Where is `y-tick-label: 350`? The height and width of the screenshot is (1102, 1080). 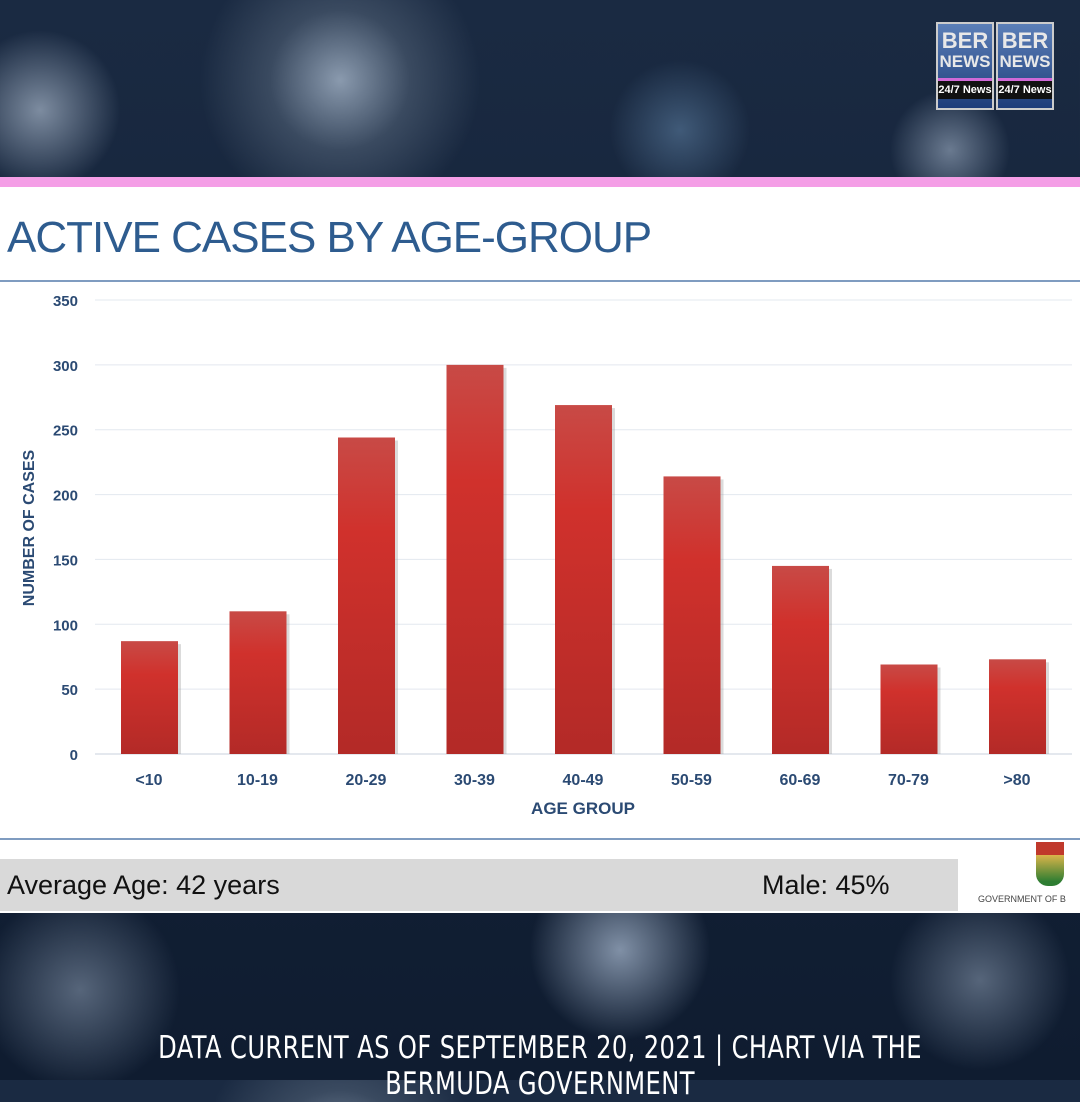 y-tick-label: 350 is located at coordinates (65, 301).